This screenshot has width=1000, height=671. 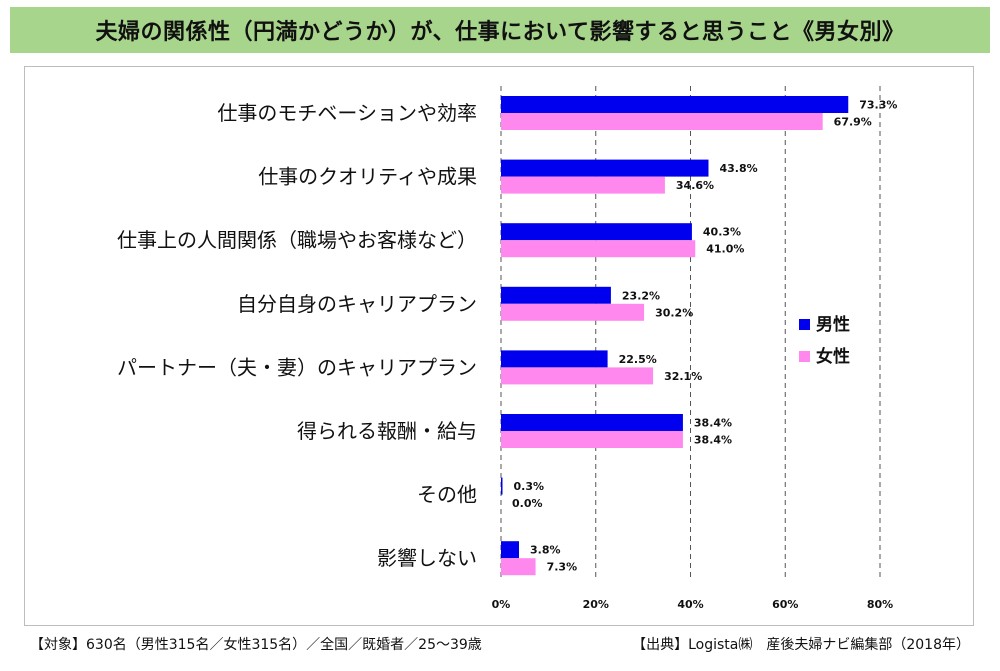 What do you see at coordinates (695, 185) in the screenshot?
I see `value-label: 34.6%` at bounding box center [695, 185].